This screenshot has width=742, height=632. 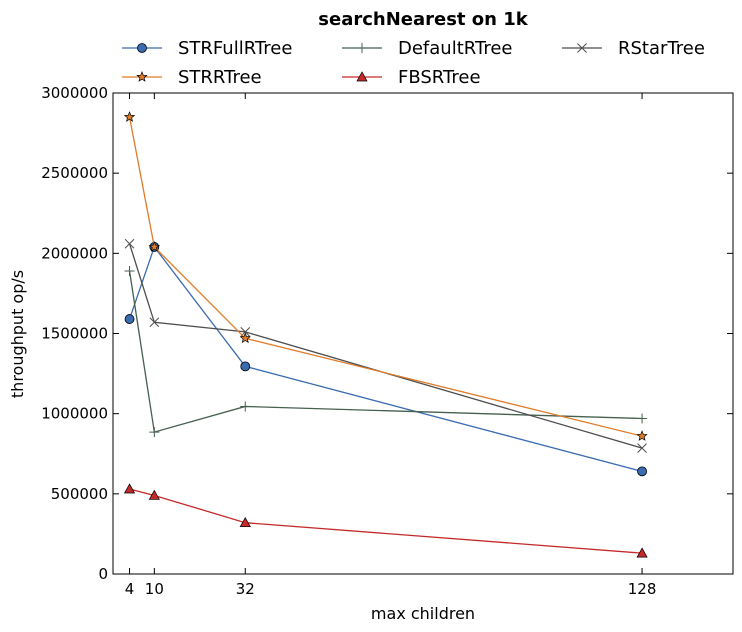 What do you see at coordinates (142, 76) in the screenshot?
I see `legend-marker-strrtree` at bounding box center [142, 76].